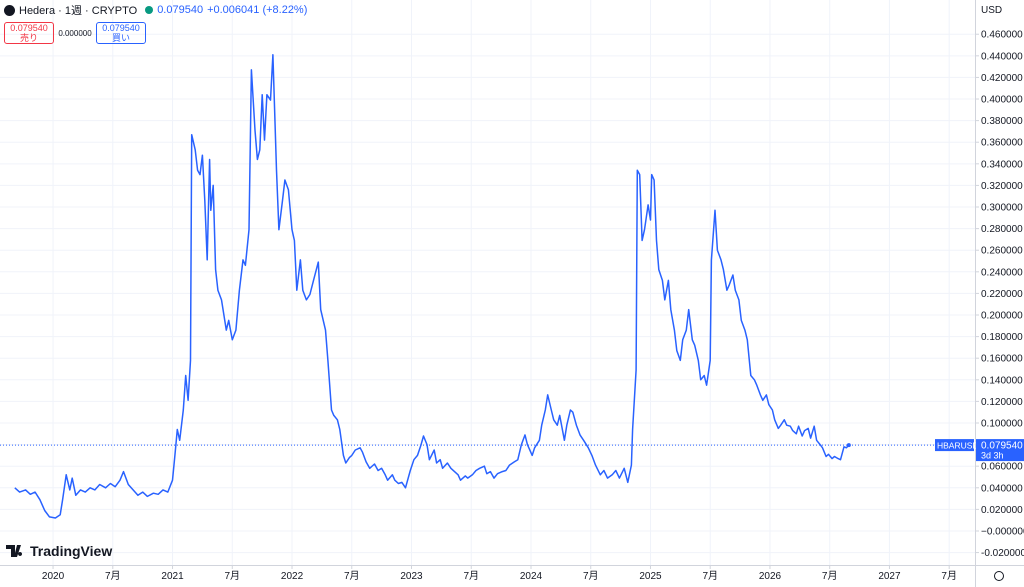 The image size is (1024, 587). What do you see at coordinates (1002, 35) in the screenshot?
I see `y-tick-label: 0.460000` at bounding box center [1002, 35].